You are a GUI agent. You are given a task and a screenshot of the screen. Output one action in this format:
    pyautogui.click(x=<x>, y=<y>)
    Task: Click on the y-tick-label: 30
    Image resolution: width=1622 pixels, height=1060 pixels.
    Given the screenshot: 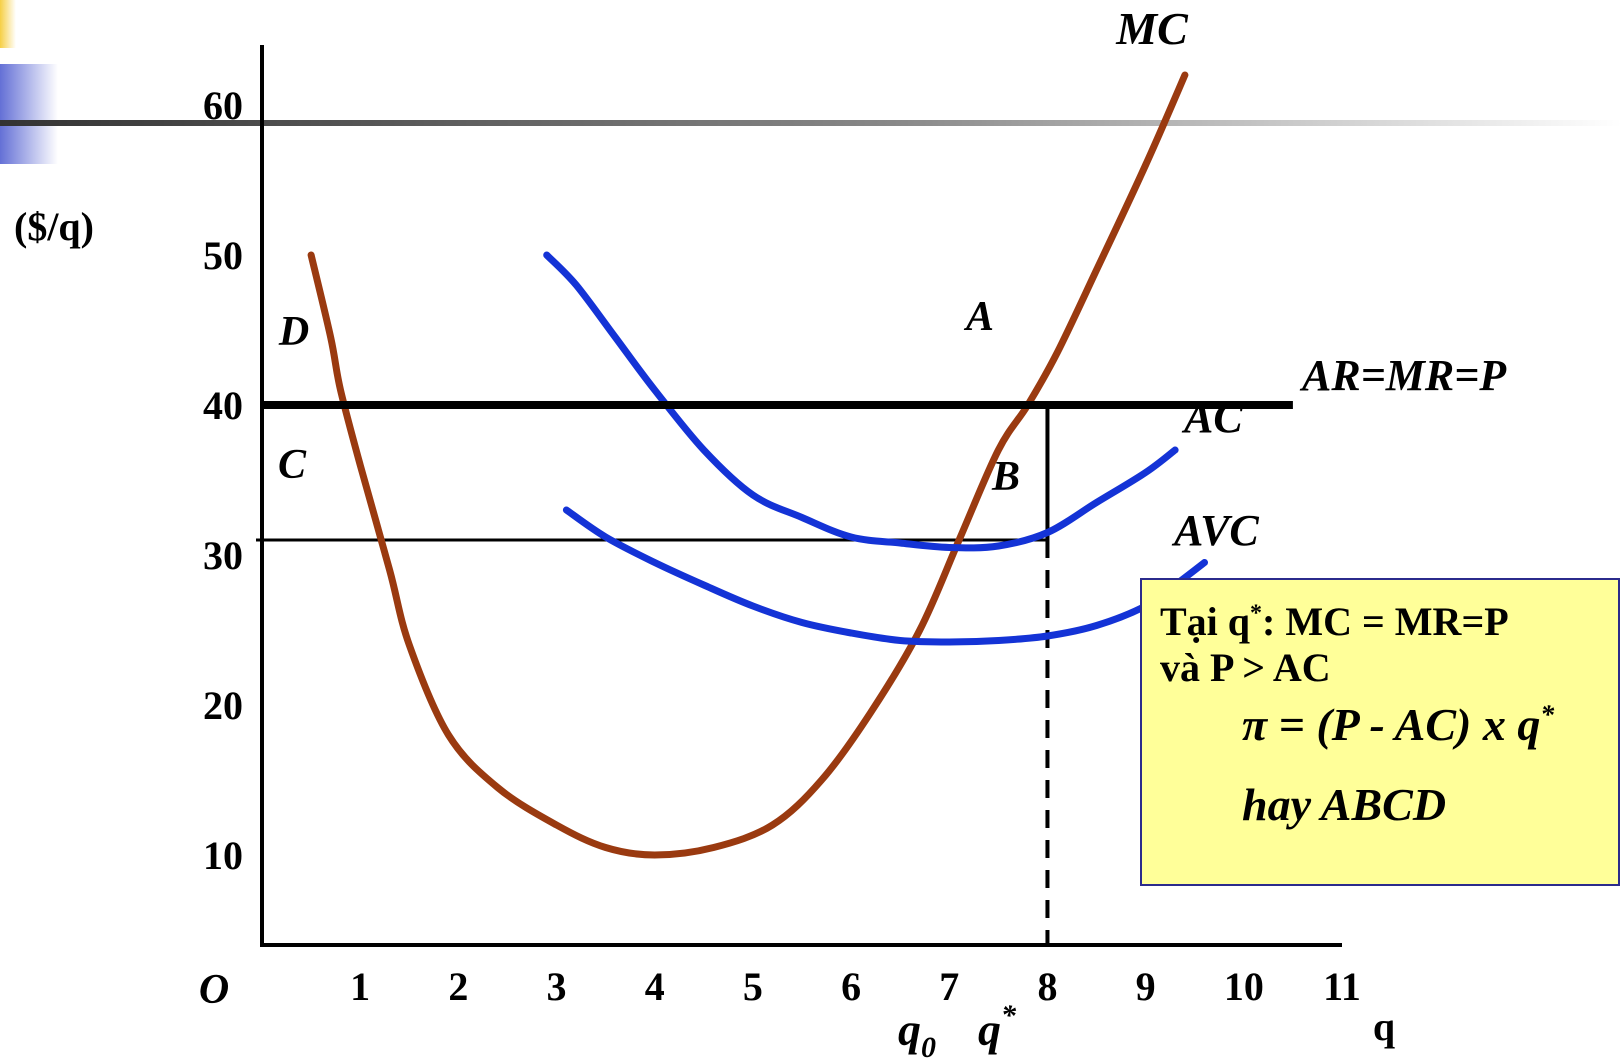 What is the action you would take?
    pyautogui.click(x=223, y=555)
    